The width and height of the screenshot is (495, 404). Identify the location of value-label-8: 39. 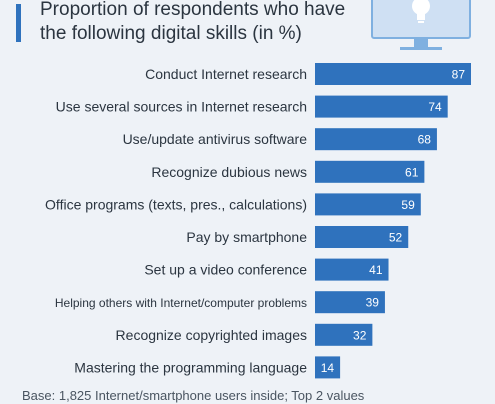
(373, 303).